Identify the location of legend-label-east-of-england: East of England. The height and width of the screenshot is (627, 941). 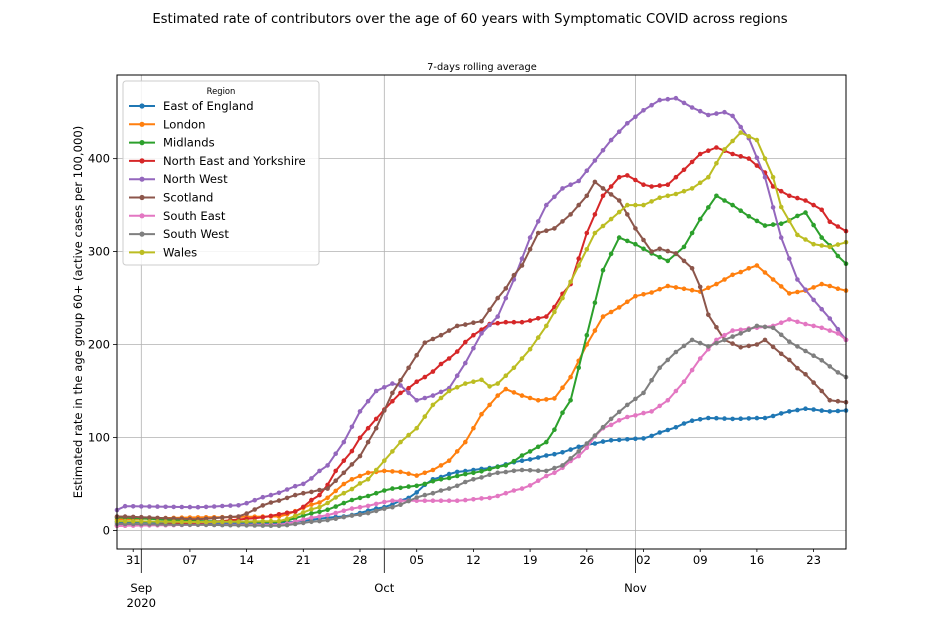
(208, 106).